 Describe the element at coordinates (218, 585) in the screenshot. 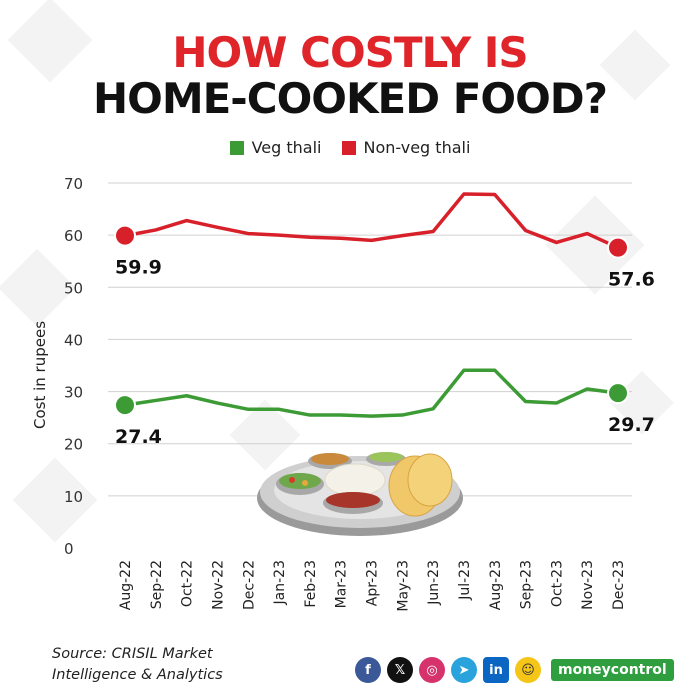

I see `x-tick-label: Nov-22` at that location.